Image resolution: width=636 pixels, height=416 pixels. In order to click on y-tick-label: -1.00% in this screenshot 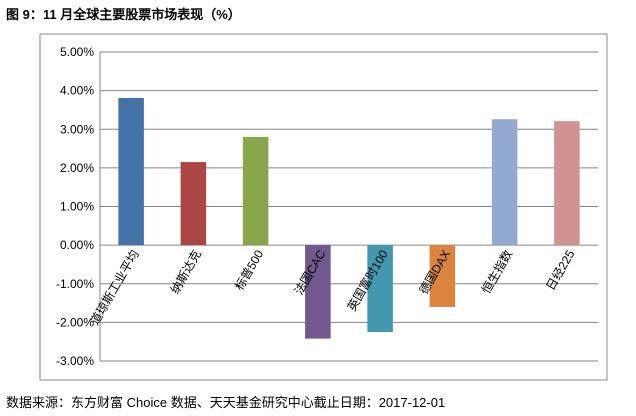, I will do `click(75, 284)`.